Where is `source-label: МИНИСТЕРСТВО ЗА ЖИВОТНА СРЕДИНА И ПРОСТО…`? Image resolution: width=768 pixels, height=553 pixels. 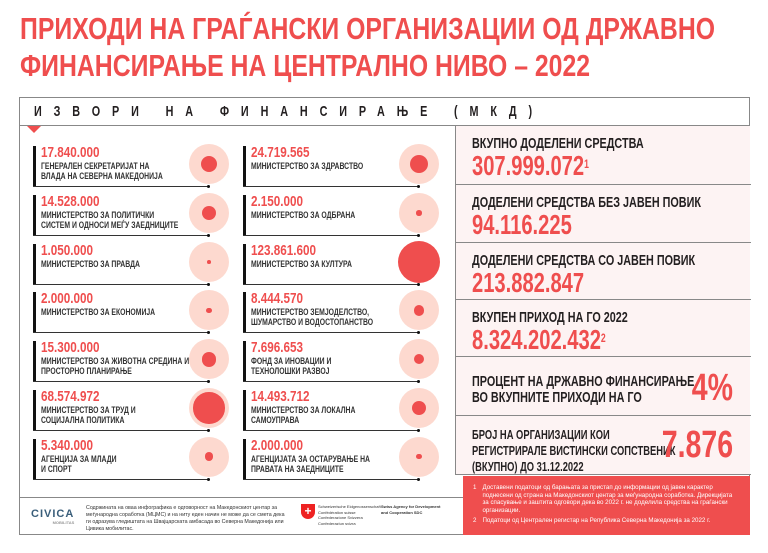 source-label: МИНИСТЕРСТВО ЗА ЖИВОТНА СРЕДИНА И ПРОСТО… is located at coordinates (115, 367).